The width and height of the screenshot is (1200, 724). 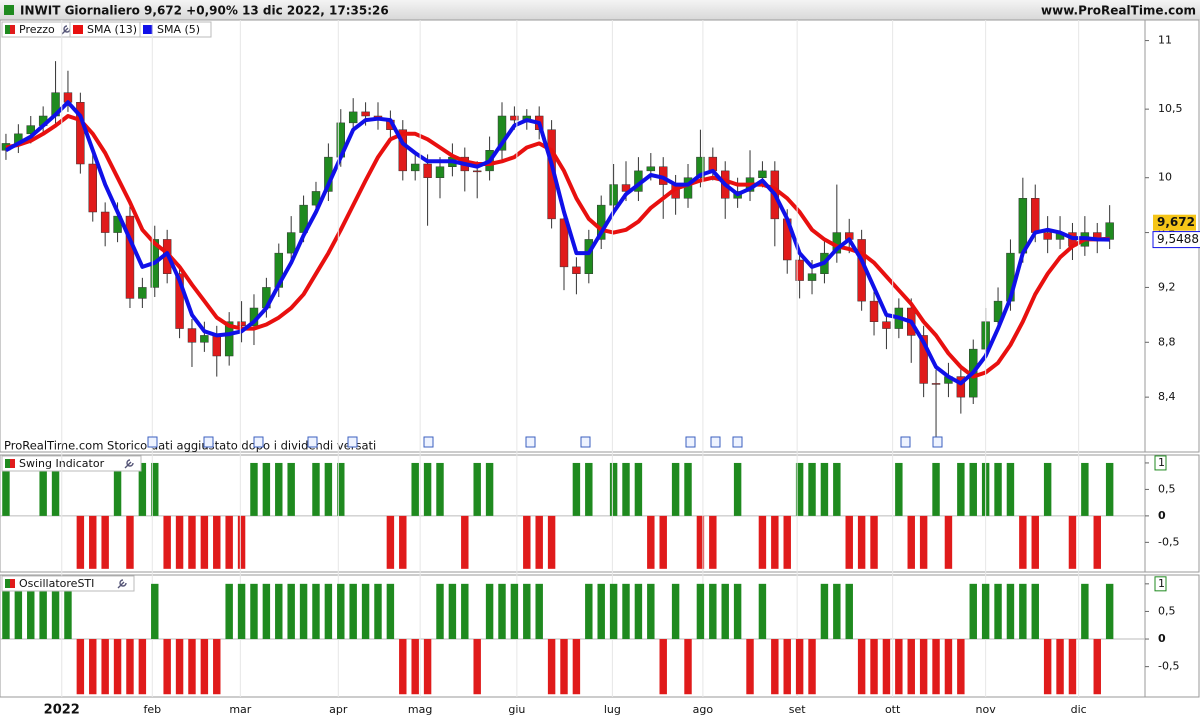 What do you see at coordinates (71, 463) in the screenshot?
I see `legend-box` at bounding box center [71, 463].